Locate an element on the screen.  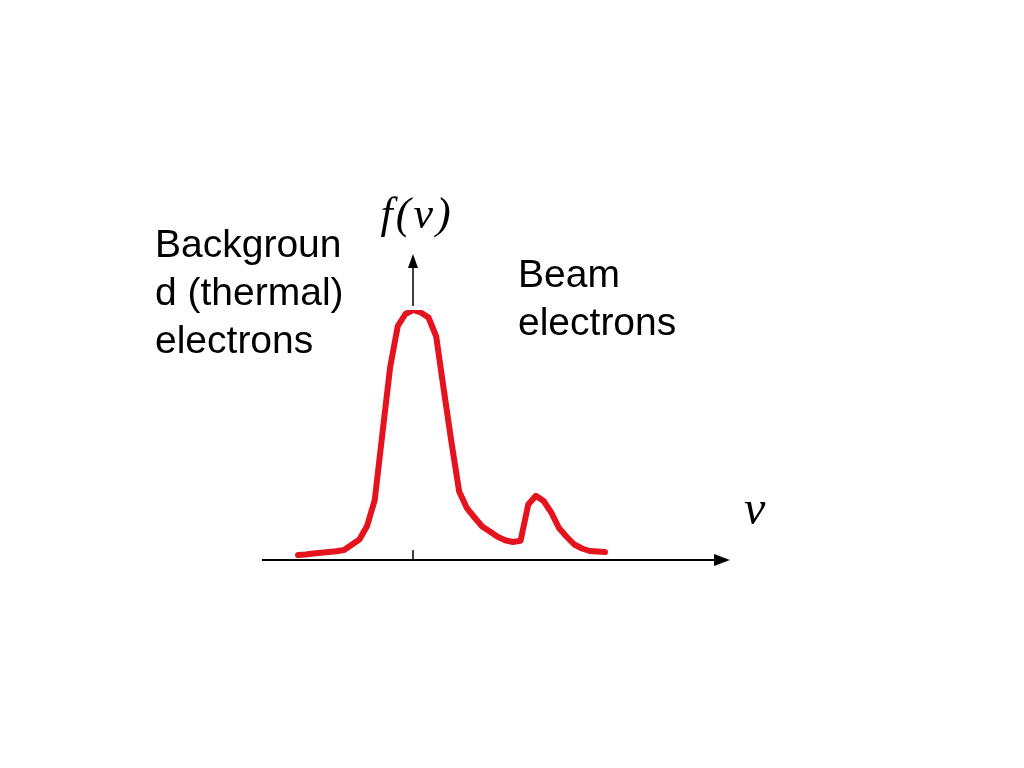
y-axis-title: f(v) is located at coordinates (417, 213).